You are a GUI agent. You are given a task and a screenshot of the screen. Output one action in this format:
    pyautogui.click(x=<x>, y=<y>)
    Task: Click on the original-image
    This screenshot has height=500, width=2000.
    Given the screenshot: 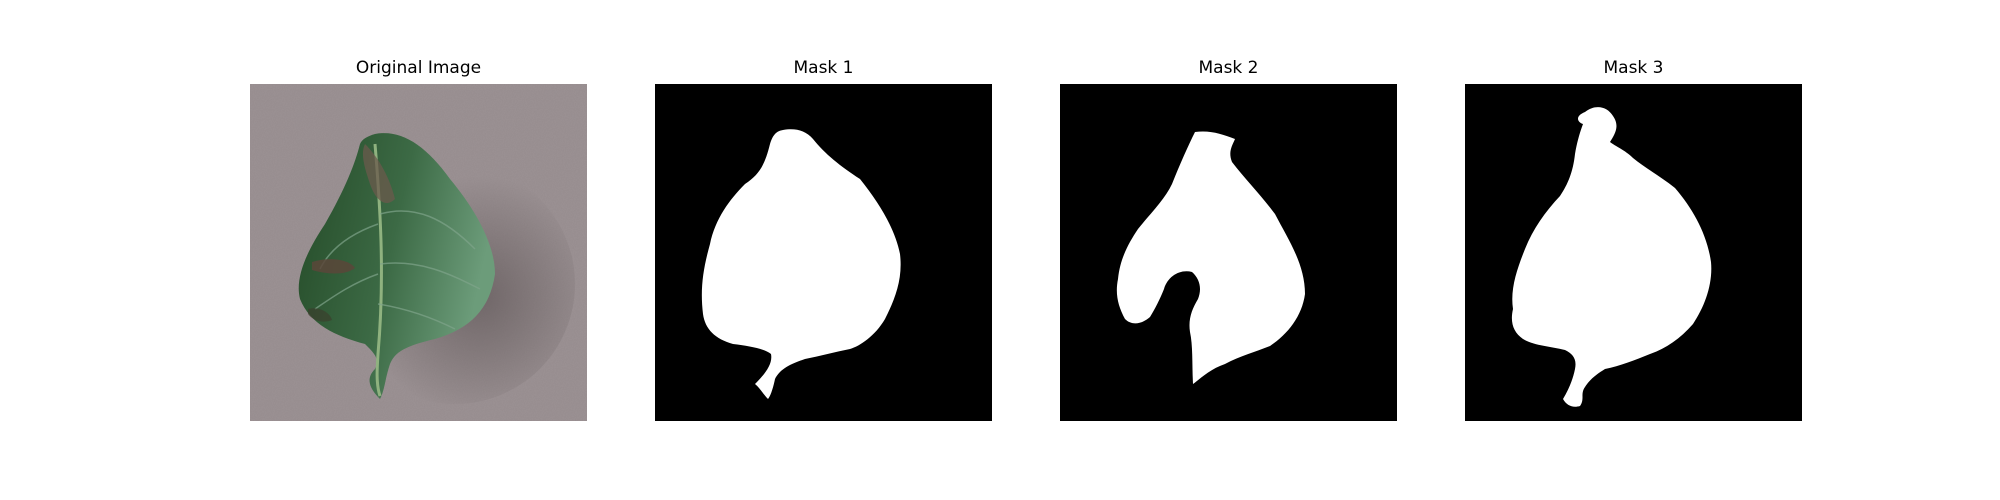 What is the action you would take?
    pyautogui.click(x=418, y=252)
    